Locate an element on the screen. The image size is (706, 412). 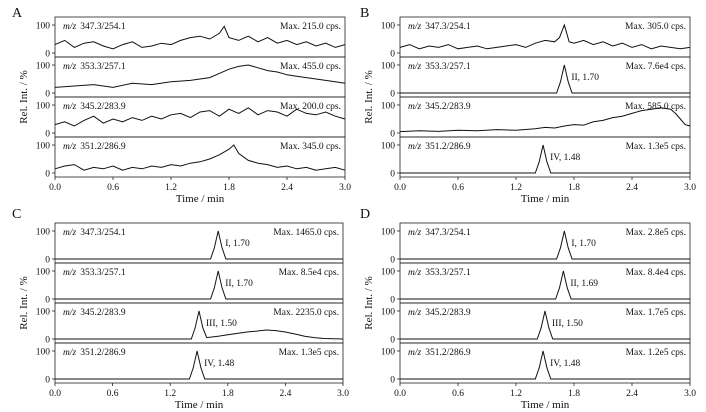
trace-max-label: Max. 305.0 cps. is located at coordinates (655, 27).